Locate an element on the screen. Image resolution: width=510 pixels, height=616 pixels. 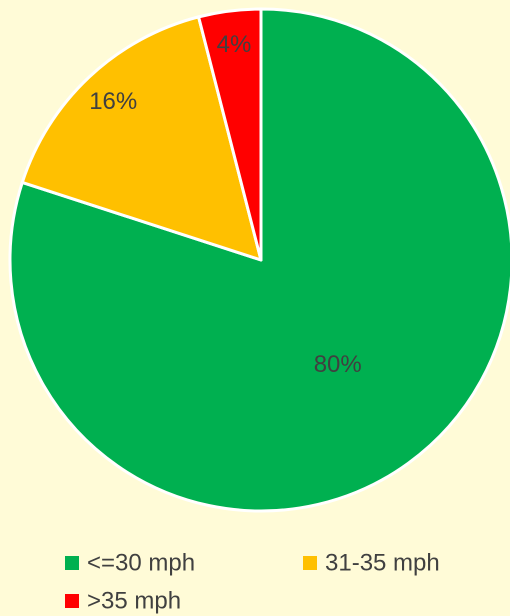
data-label: 4% is located at coordinates (234, 44).